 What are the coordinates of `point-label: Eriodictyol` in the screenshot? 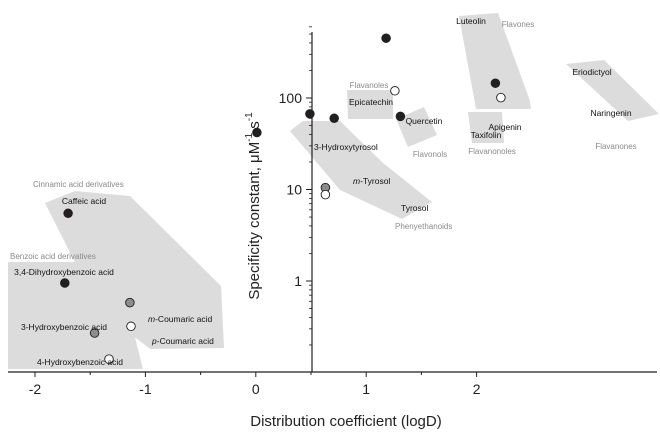 It's located at (591, 72).